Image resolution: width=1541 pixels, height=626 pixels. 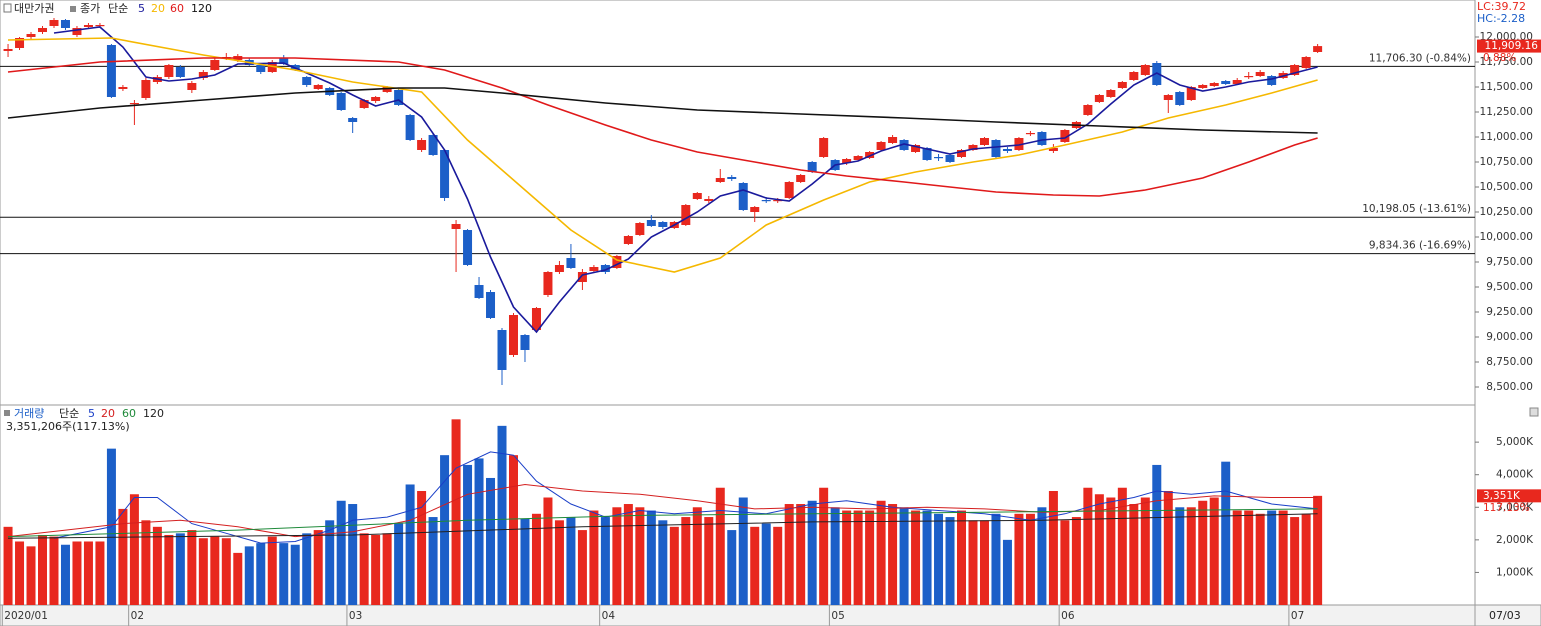 I want to click on hc-label: HC:-2.28, so click(x=1501, y=18).